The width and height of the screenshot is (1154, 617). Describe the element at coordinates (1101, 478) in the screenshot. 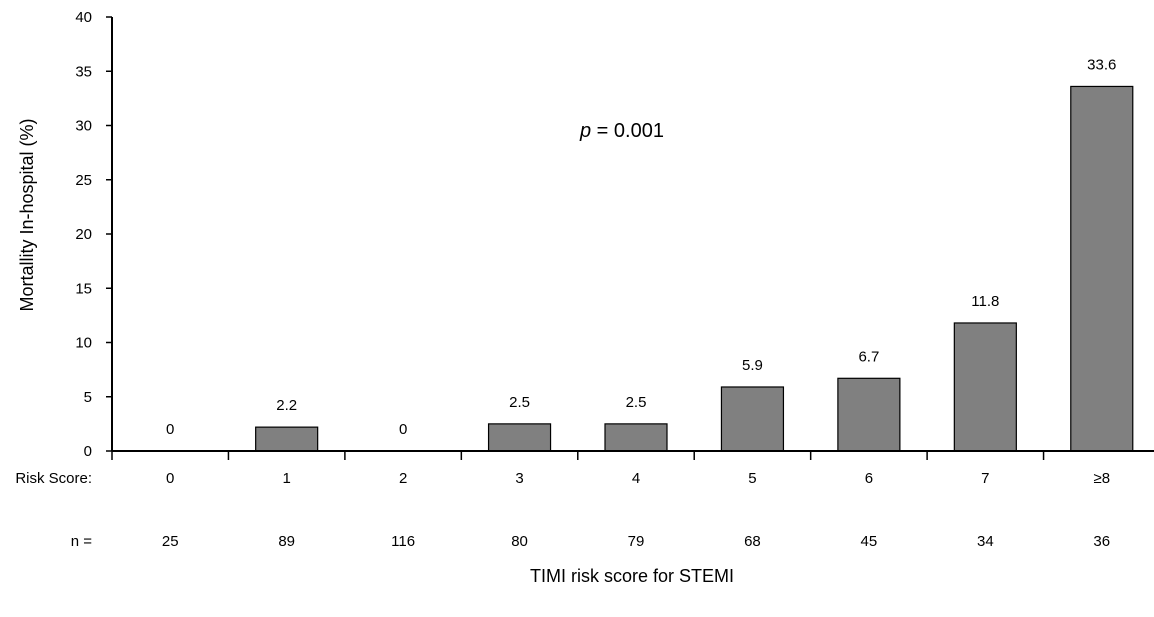

I see `x-tick-label: ≥8` at that location.